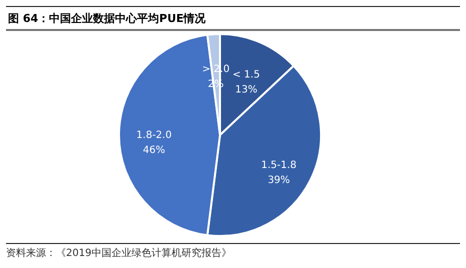  I want to click on slice-label: < 1.5, so click(246, 74).